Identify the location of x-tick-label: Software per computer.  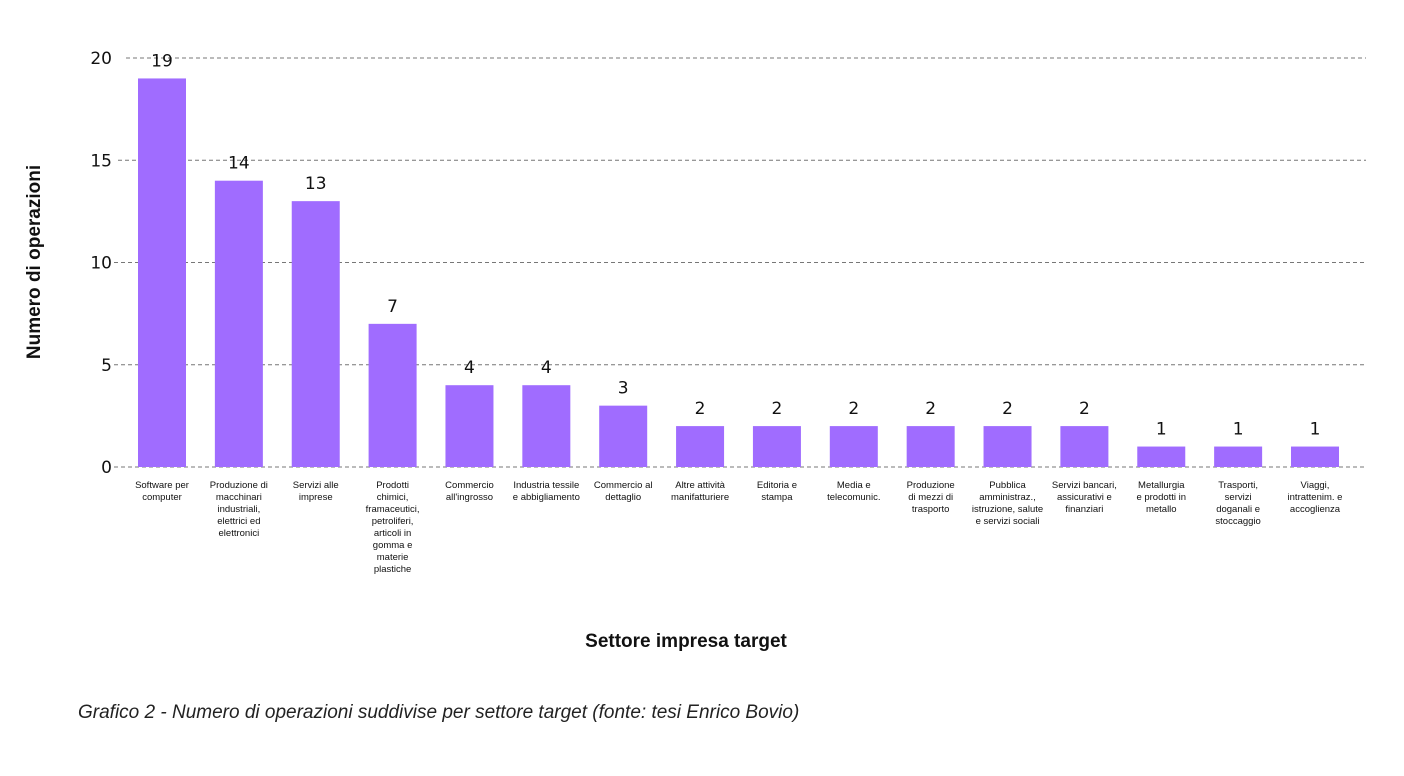
(162, 491).